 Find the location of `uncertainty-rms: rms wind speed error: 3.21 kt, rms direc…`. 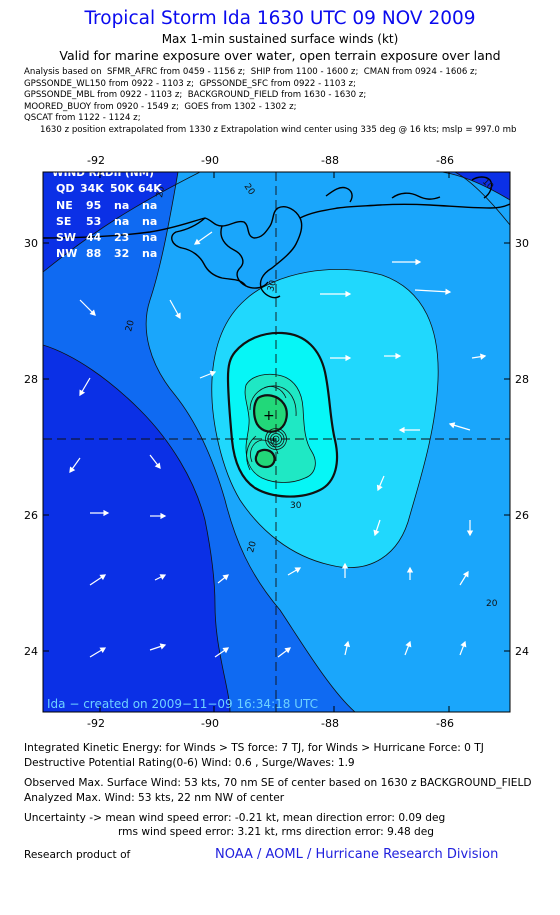

uncertainty-rms: rms wind speed error: 3.21 kt, rms direc… is located at coordinates (276, 832).